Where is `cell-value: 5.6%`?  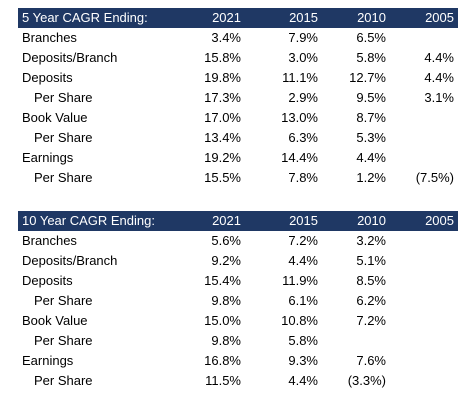
cell-value: 5.6% is located at coordinates (226, 240).